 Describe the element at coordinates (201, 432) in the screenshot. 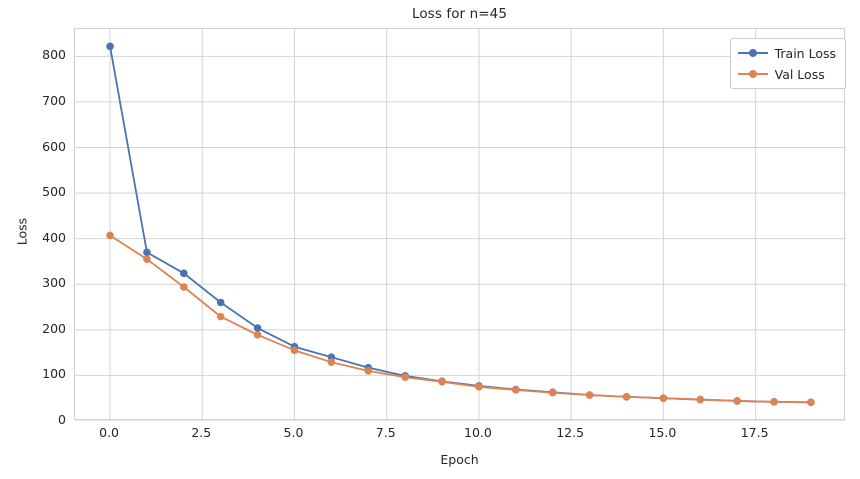

I see `x-tick-label: 2.5` at that location.